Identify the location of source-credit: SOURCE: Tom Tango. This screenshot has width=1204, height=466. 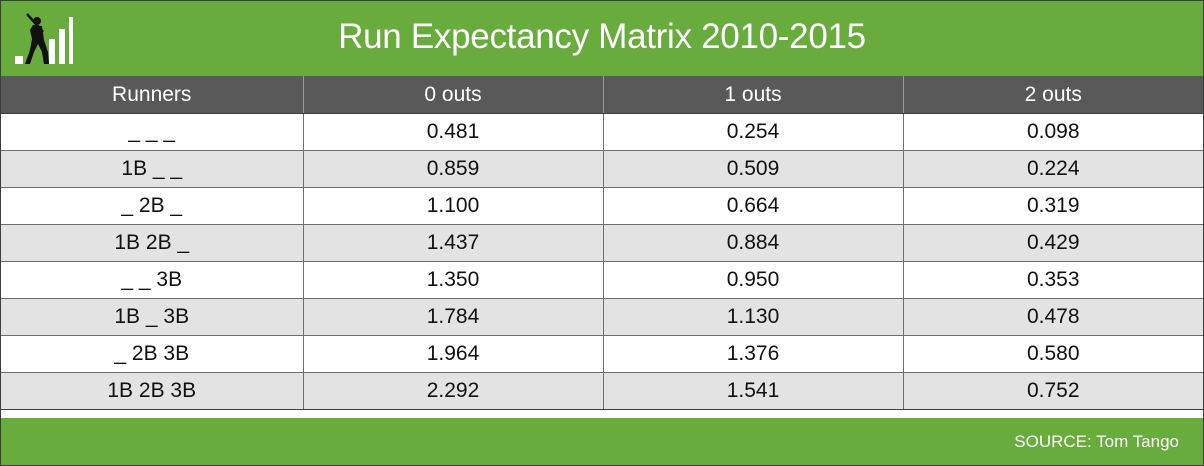
(1096, 441).